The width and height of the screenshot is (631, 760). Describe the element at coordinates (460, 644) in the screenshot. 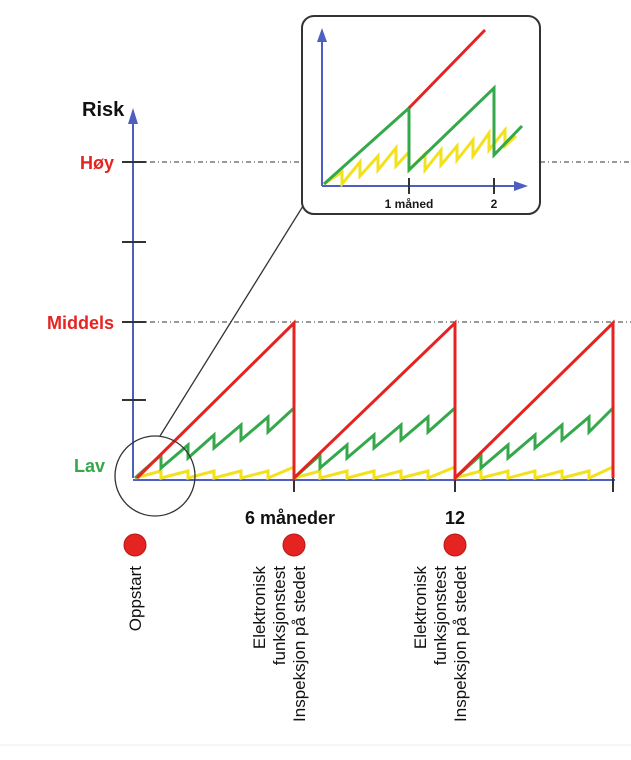

I see `event-label-12-line3: Inspeksjon på stedet` at that location.